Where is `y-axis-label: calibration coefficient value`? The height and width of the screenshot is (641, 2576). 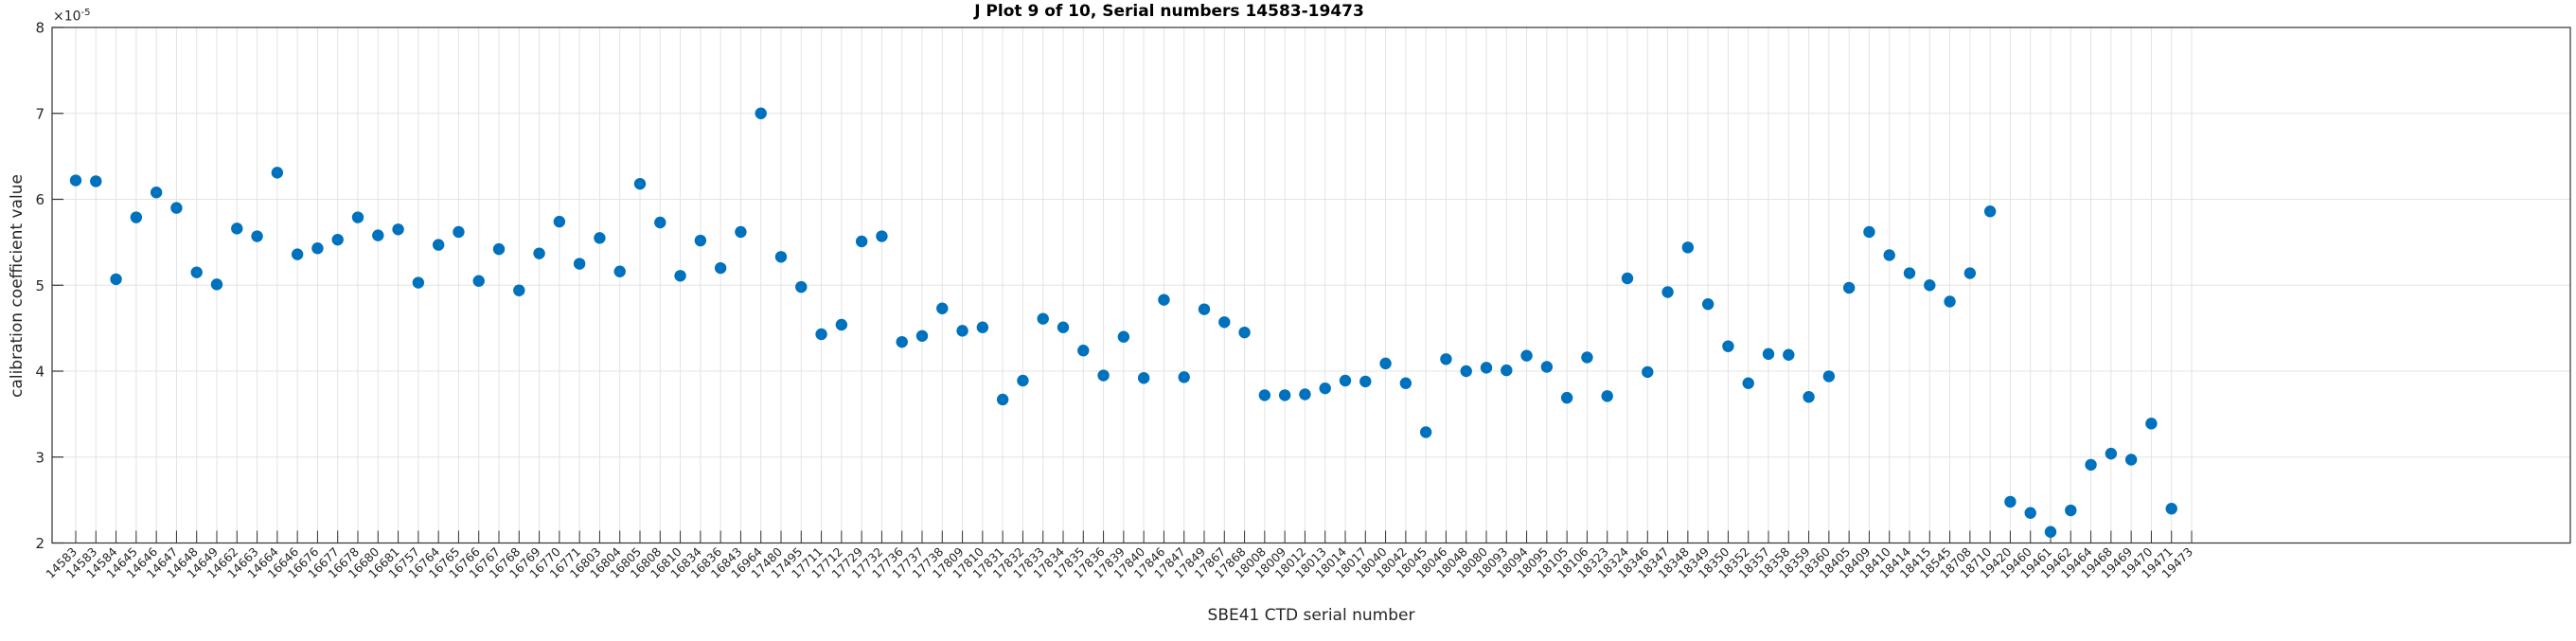 y-axis-label: calibration coefficient value is located at coordinates (18, 286).